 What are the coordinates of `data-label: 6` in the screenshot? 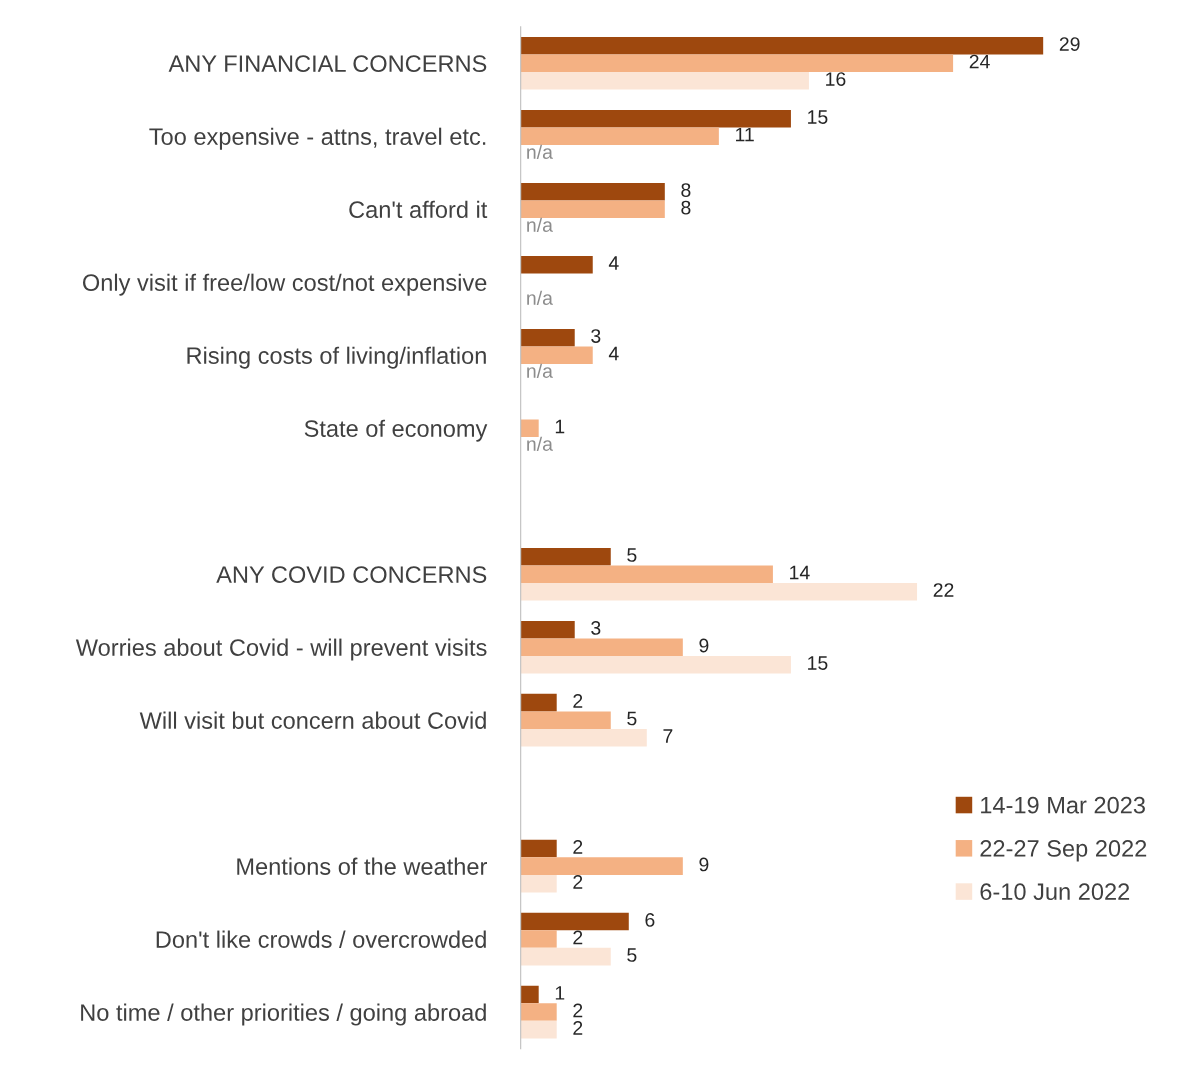 It's located at (650, 920).